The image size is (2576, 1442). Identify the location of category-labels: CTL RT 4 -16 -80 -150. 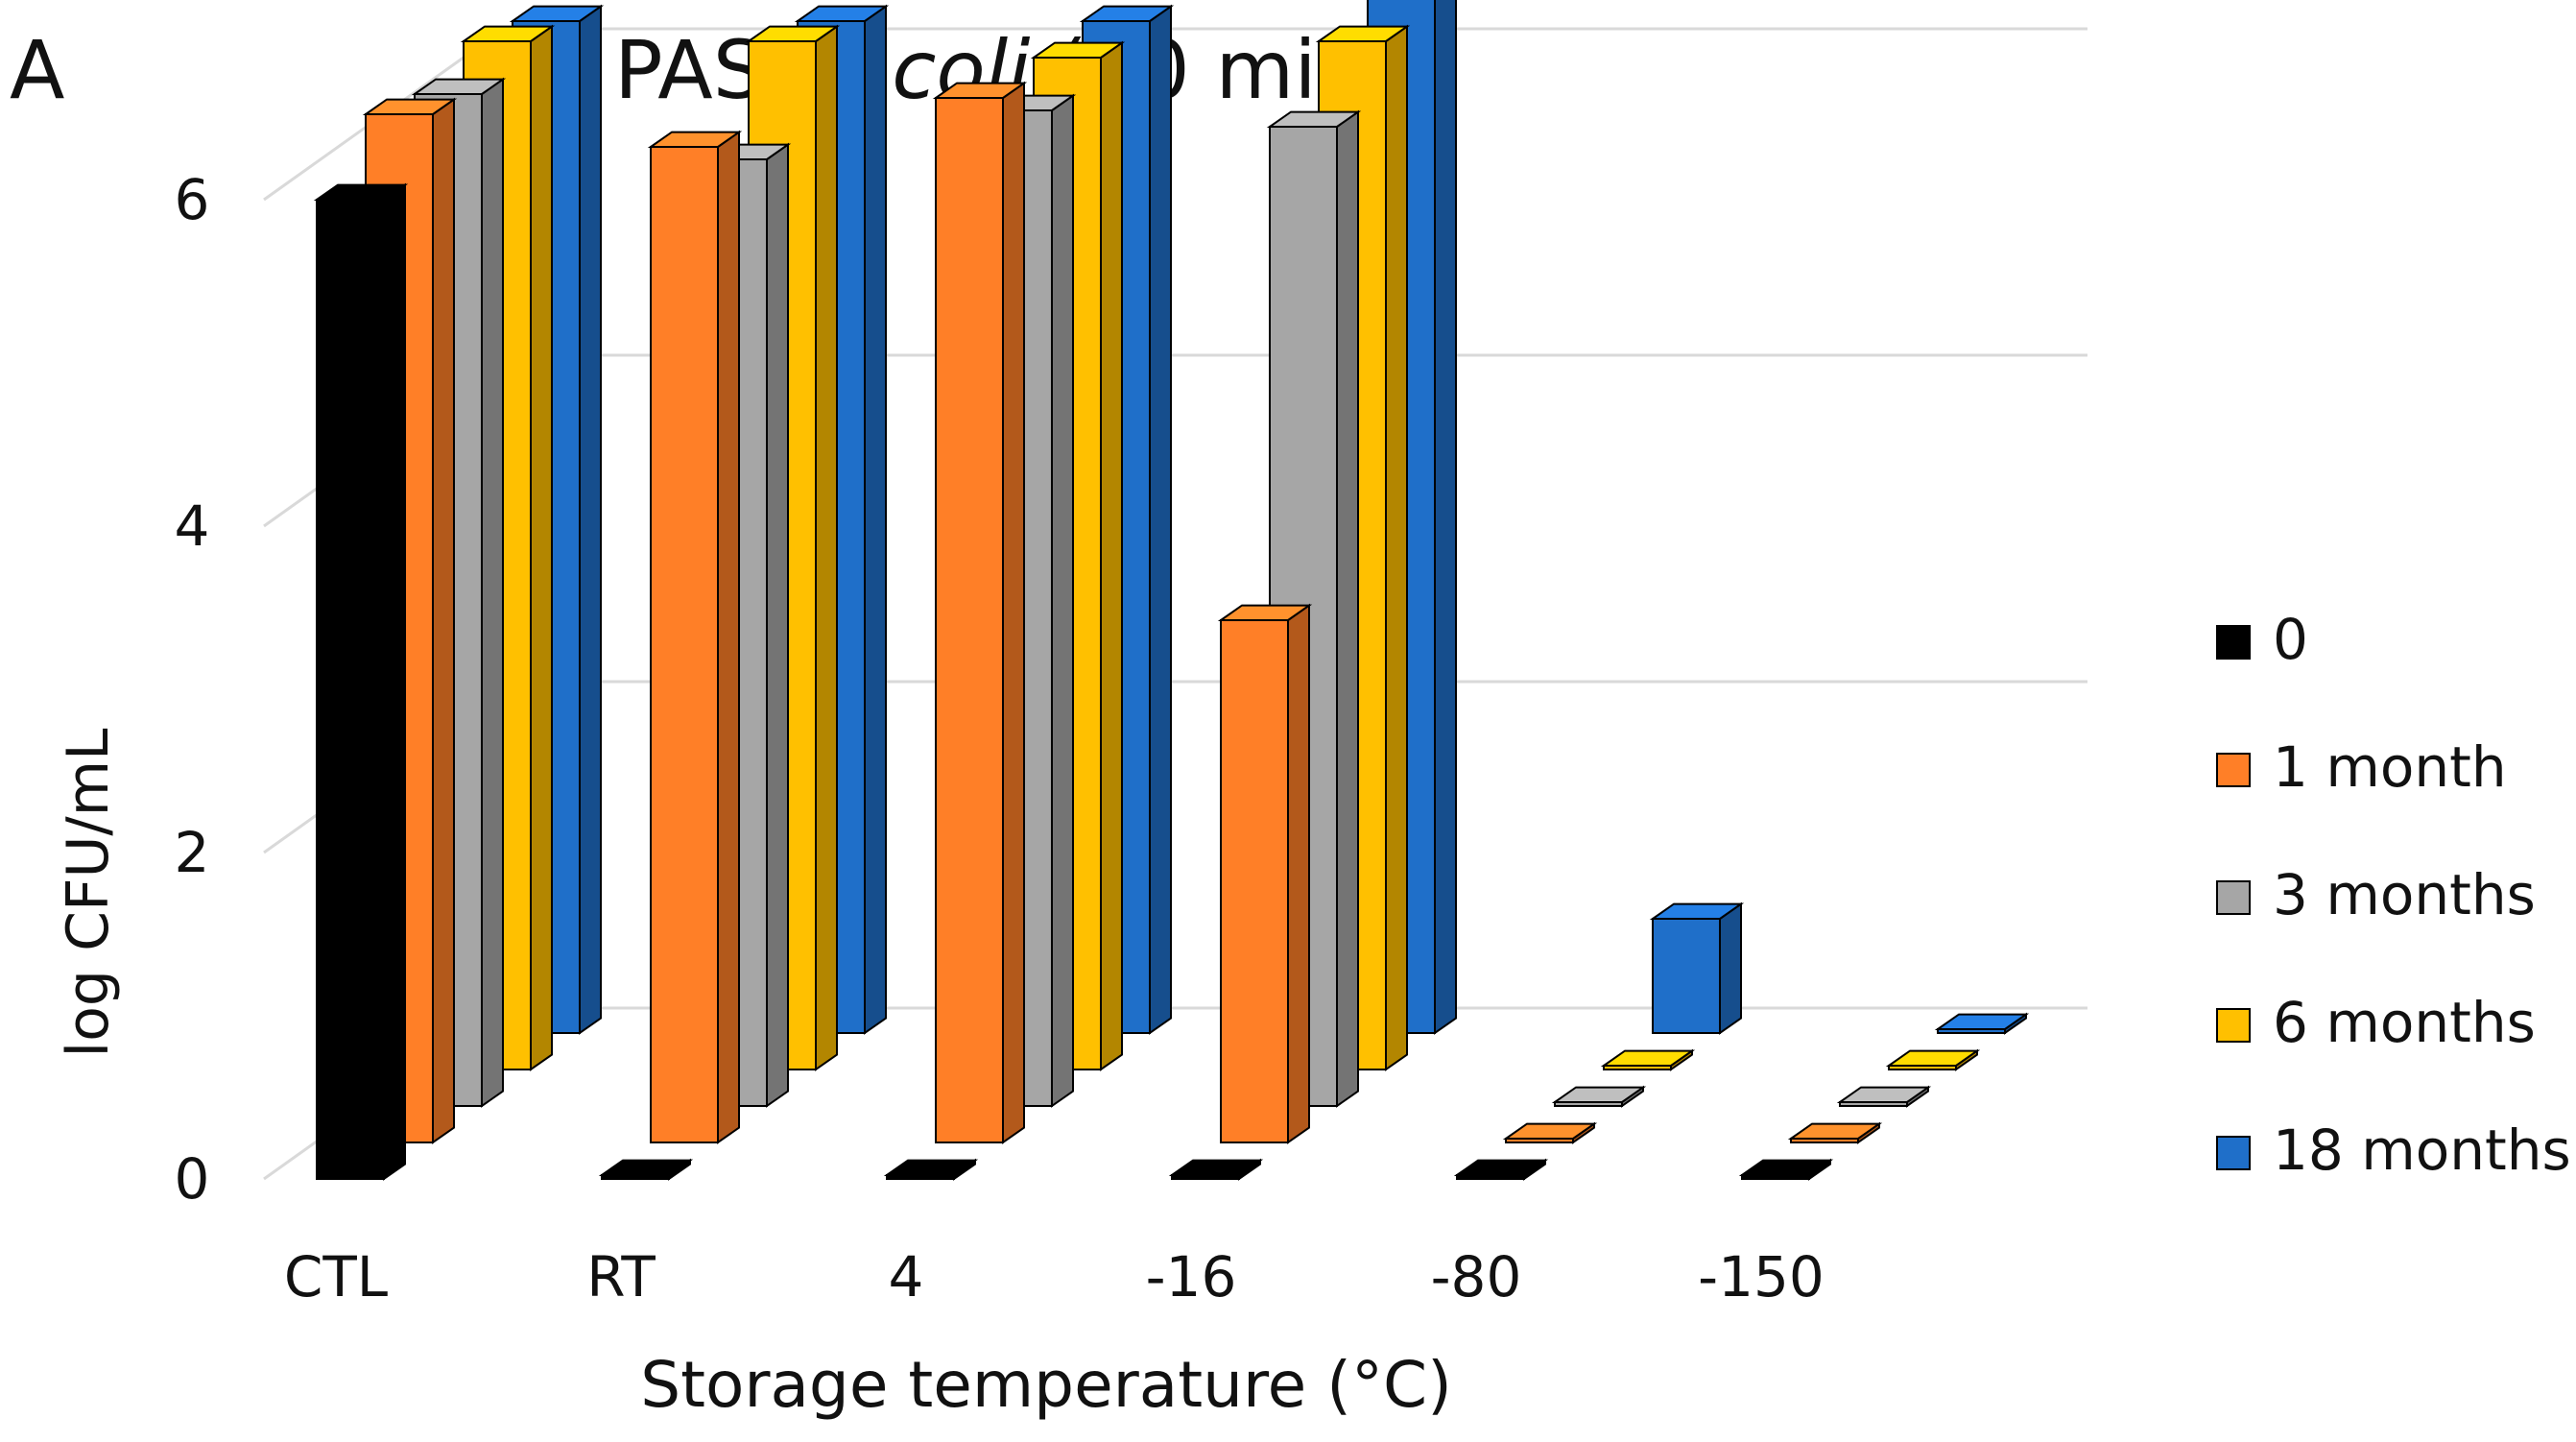
(1054, 1277).